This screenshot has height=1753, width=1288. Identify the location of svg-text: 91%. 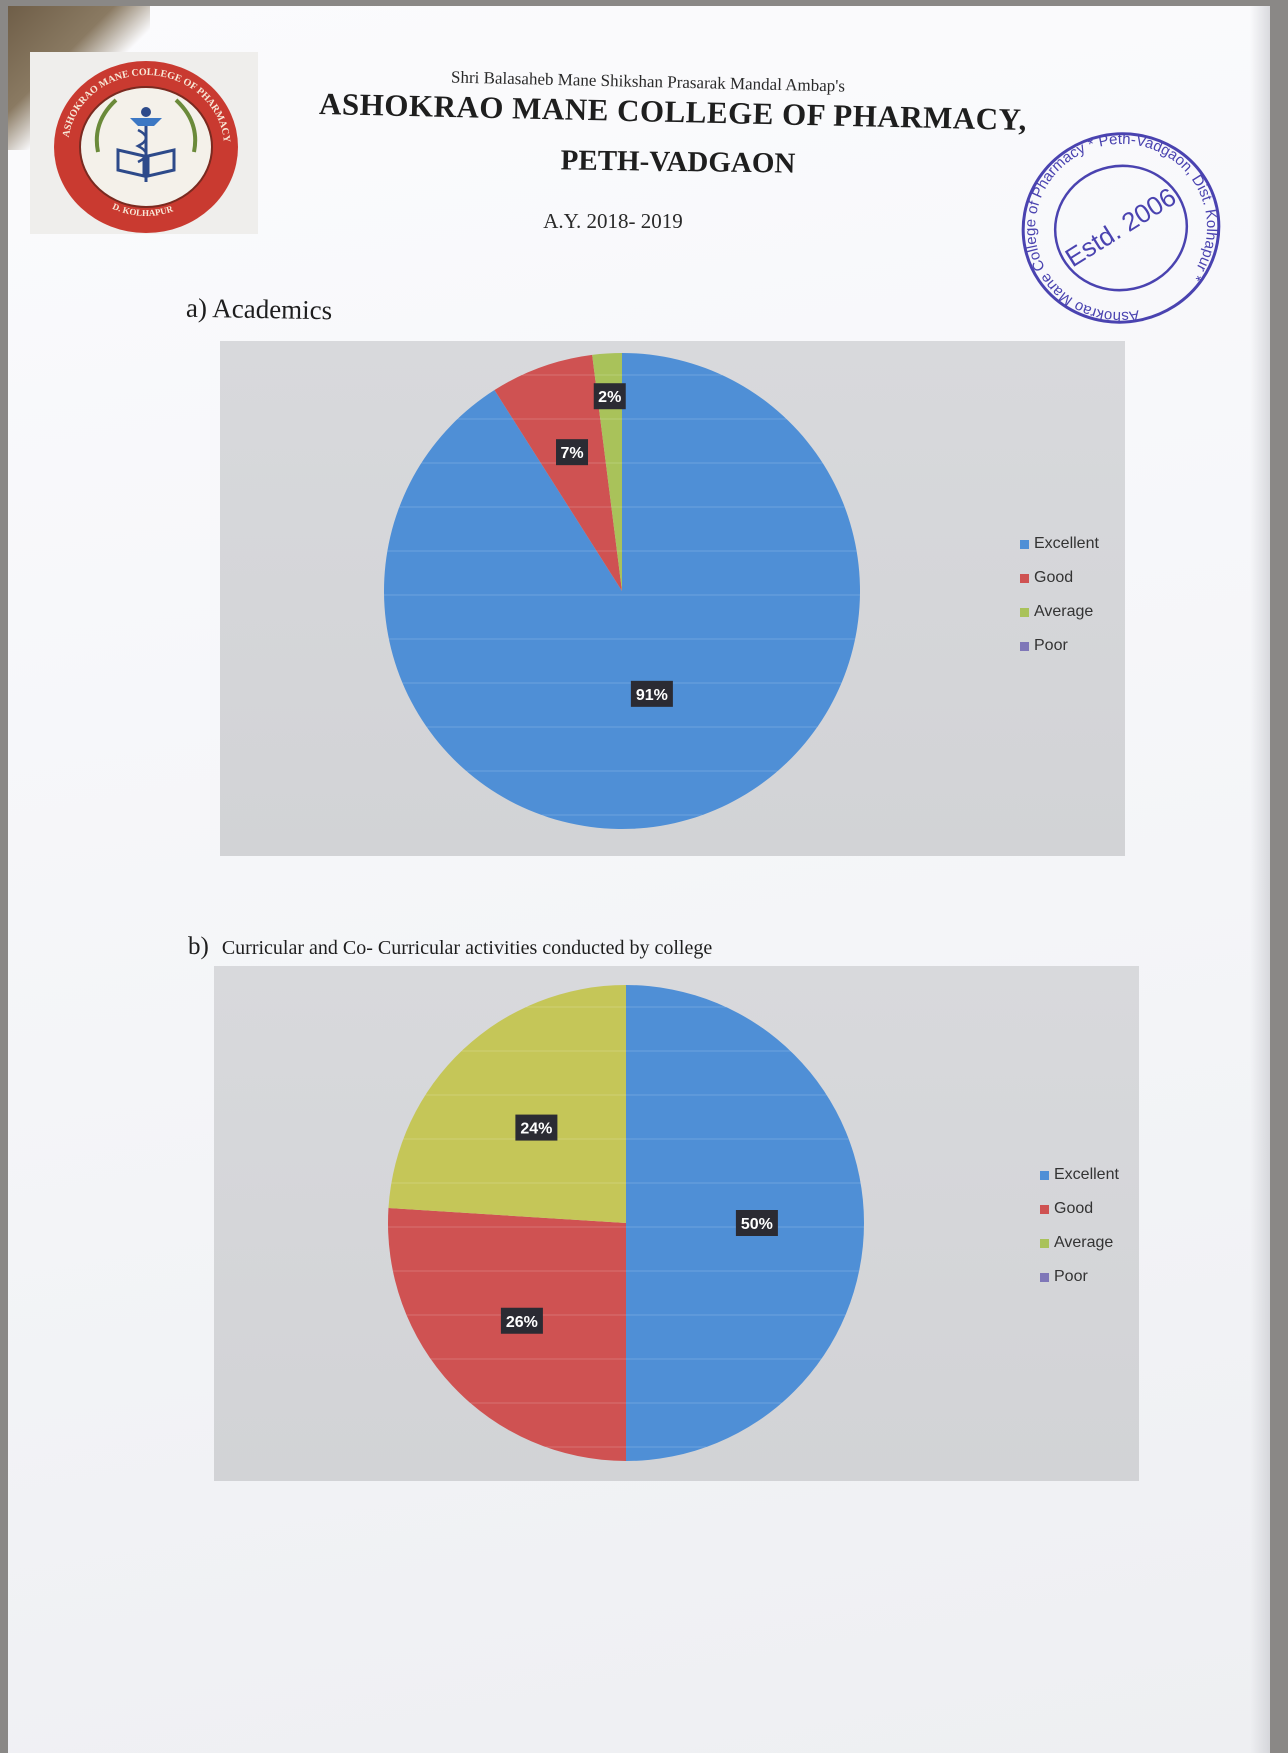
(652, 695).